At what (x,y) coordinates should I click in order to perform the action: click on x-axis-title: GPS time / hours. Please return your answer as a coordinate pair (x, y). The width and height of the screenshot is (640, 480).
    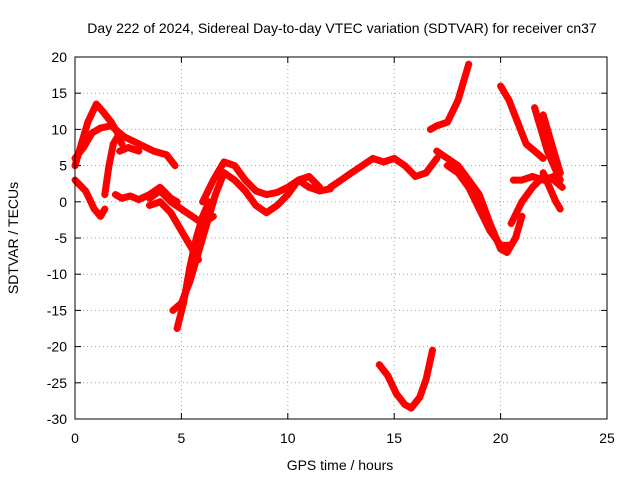
    Looking at the image, I should click on (340, 465).